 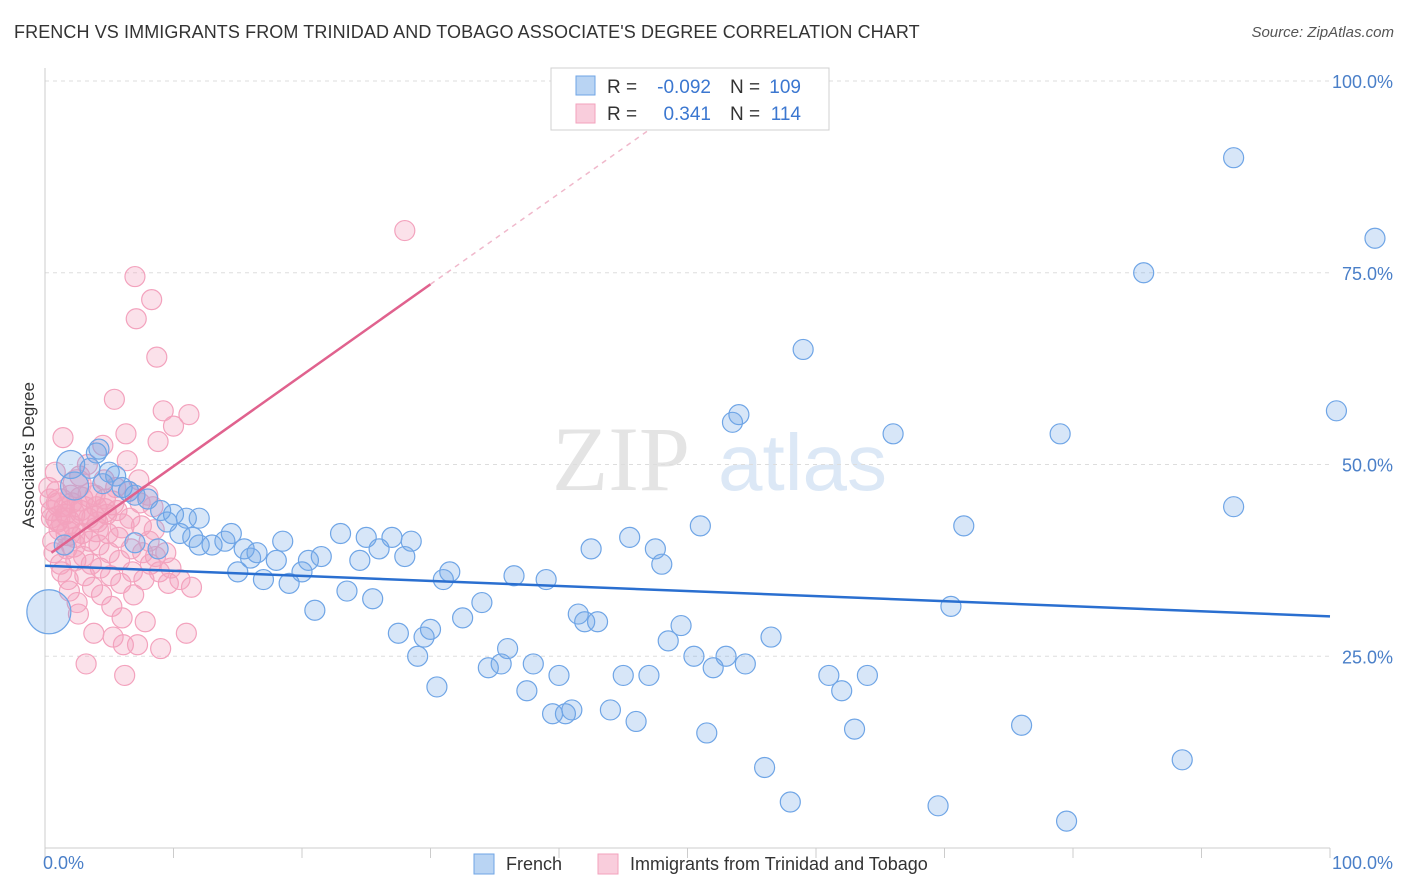 I want to click on legend-swatch-trinidad, so click(x=585, y=113).